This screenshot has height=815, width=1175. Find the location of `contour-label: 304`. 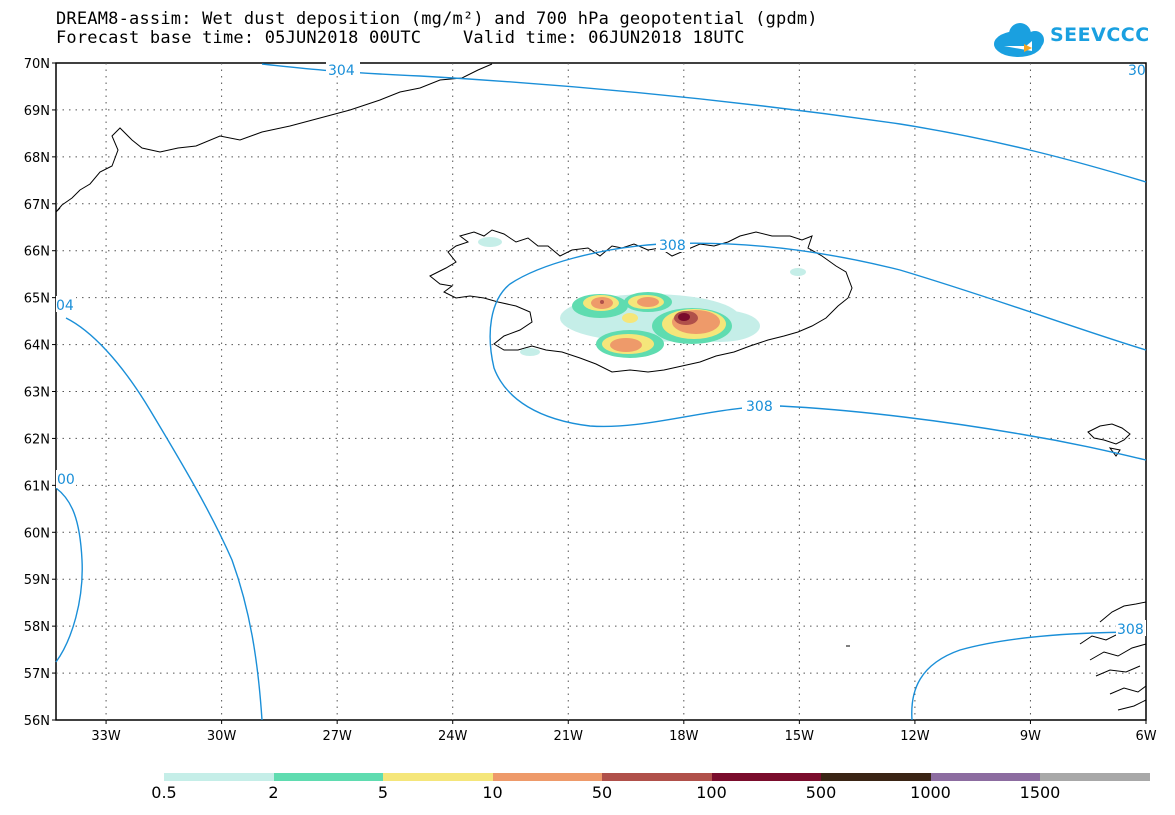

contour-label: 304 is located at coordinates (341, 71).